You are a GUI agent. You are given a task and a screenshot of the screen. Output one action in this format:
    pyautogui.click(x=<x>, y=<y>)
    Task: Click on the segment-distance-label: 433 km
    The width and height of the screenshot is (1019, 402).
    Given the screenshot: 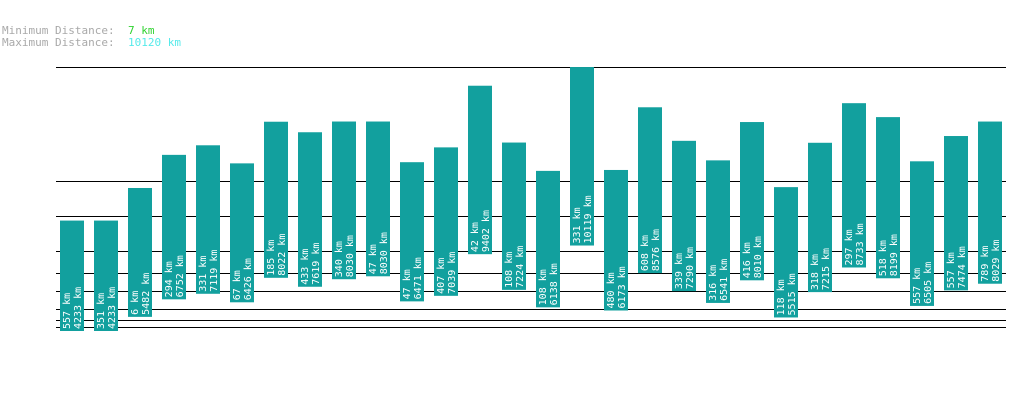 What is the action you would take?
    pyautogui.click(x=305, y=267)
    